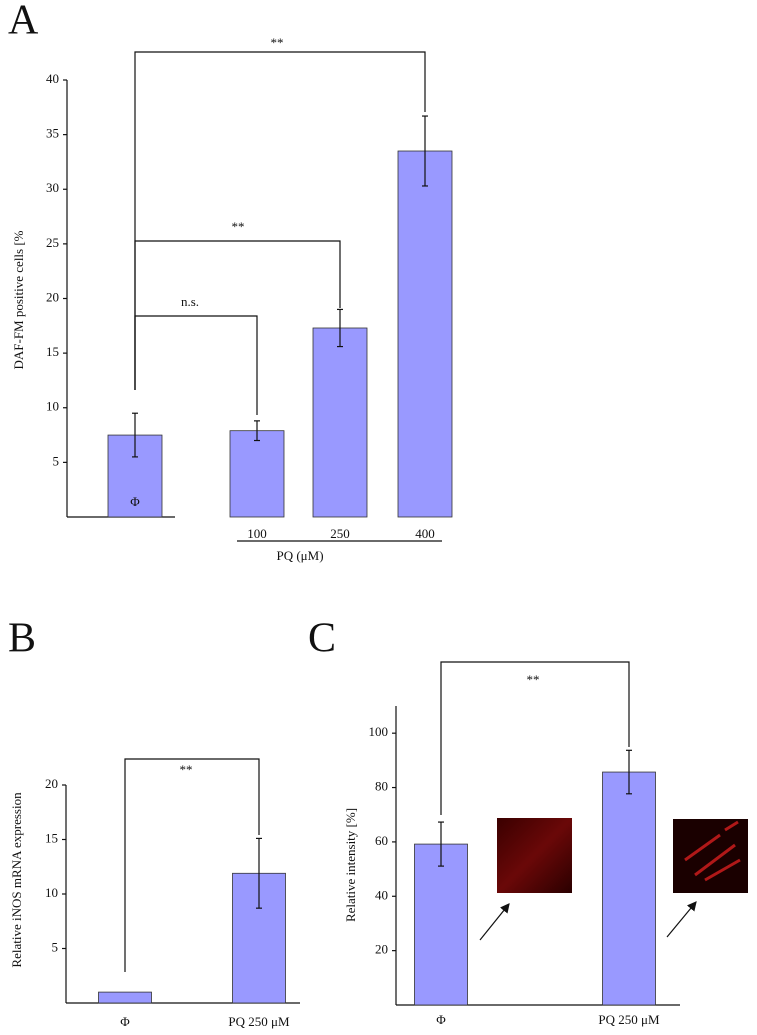 Image resolution: width=757 pixels, height=1035 pixels. I want to click on y-tick-label: 60, so click(381, 840).